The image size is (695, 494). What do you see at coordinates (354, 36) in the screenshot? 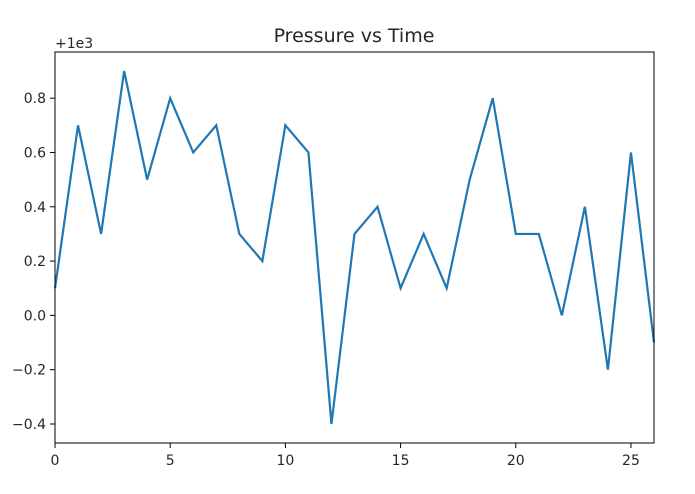
I see `chart-title: Pressure vs Time` at bounding box center [354, 36].